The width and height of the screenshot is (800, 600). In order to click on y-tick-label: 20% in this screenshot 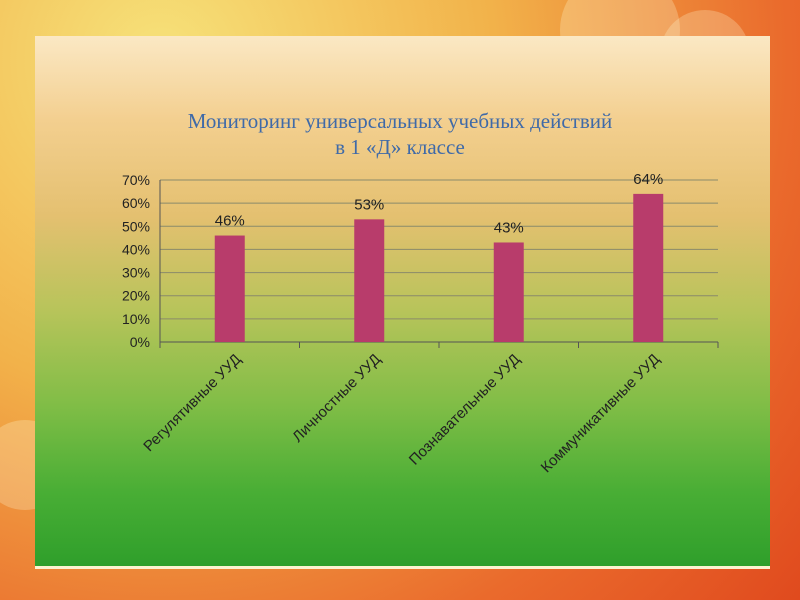, I will do `click(136, 296)`.